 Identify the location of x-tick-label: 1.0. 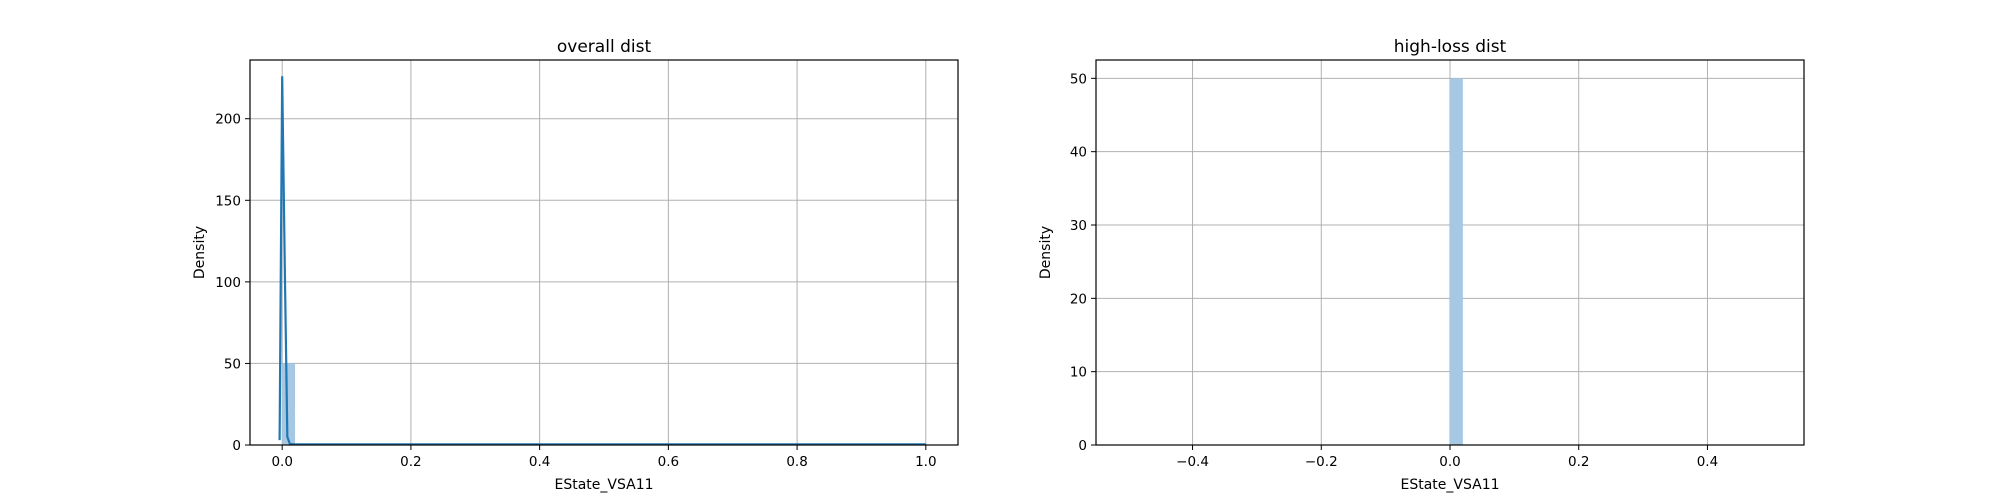
(925, 462).